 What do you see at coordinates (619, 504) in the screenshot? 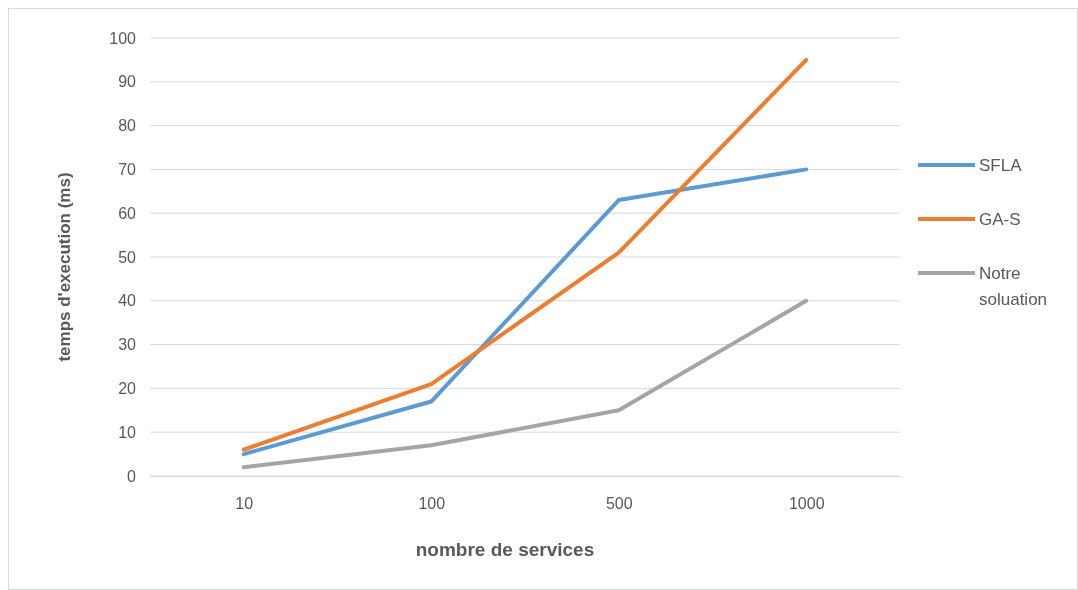
I see `x-tick-label: 500` at bounding box center [619, 504].